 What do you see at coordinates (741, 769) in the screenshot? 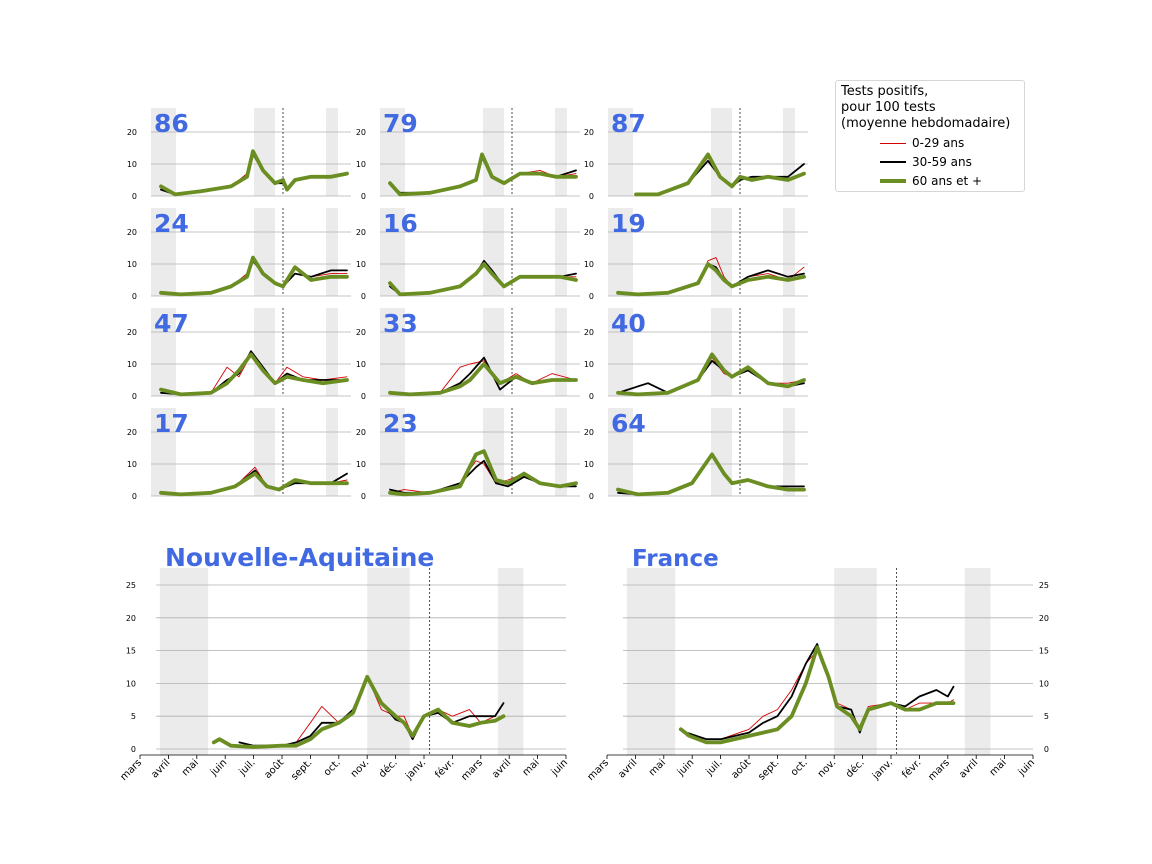
I see `x-tick-label: août` at bounding box center [741, 769].